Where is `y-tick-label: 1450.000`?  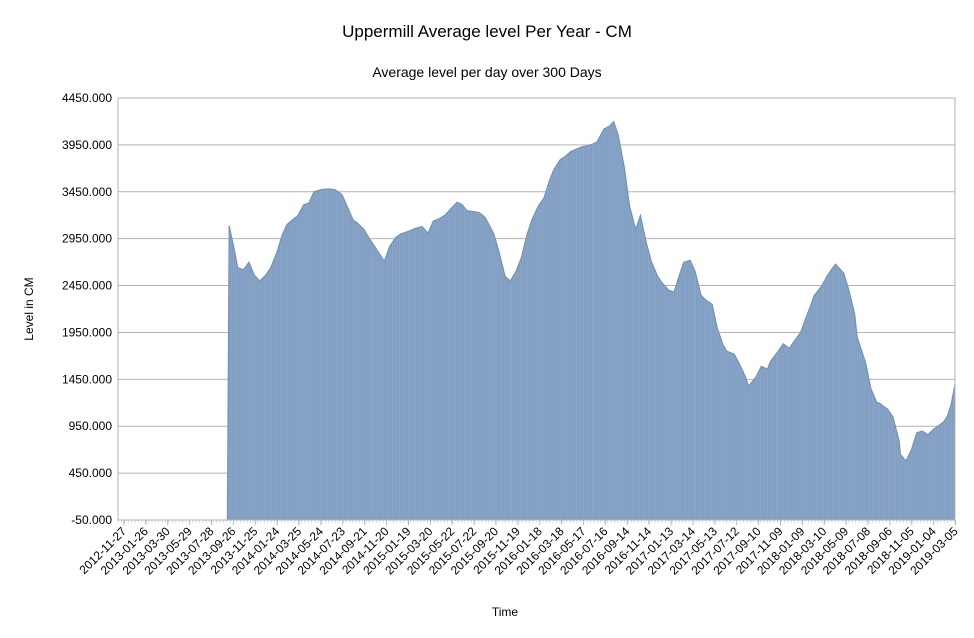 y-tick-label: 1450.000 is located at coordinates (87, 379).